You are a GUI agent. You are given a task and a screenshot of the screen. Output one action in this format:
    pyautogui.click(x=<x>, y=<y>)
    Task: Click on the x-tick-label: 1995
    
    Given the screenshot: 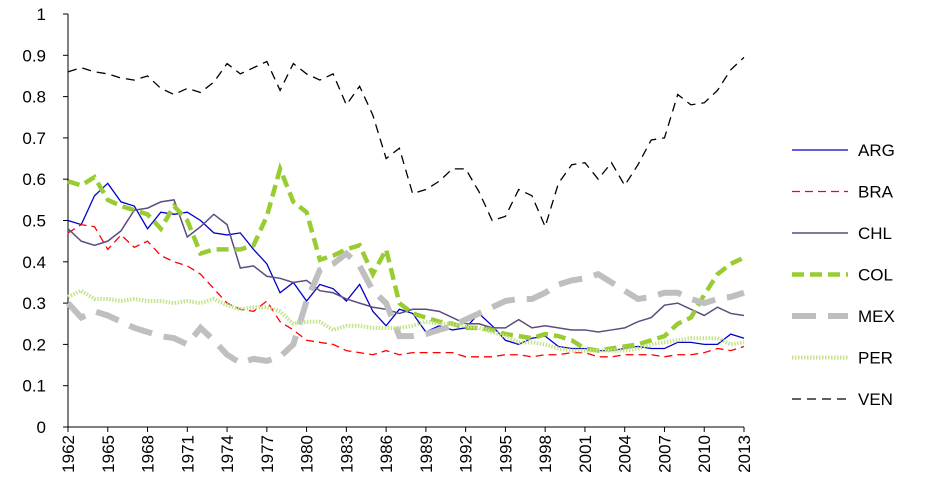 What is the action you would take?
    pyautogui.click(x=505, y=454)
    